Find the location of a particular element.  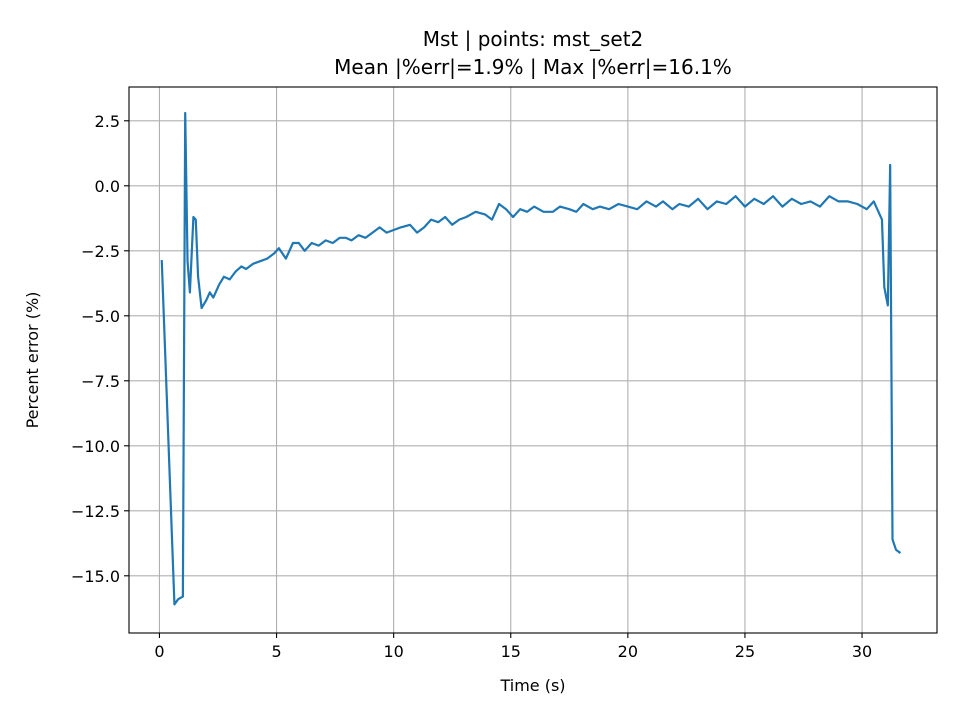

x-tick-label: 20 is located at coordinates (628, 651).